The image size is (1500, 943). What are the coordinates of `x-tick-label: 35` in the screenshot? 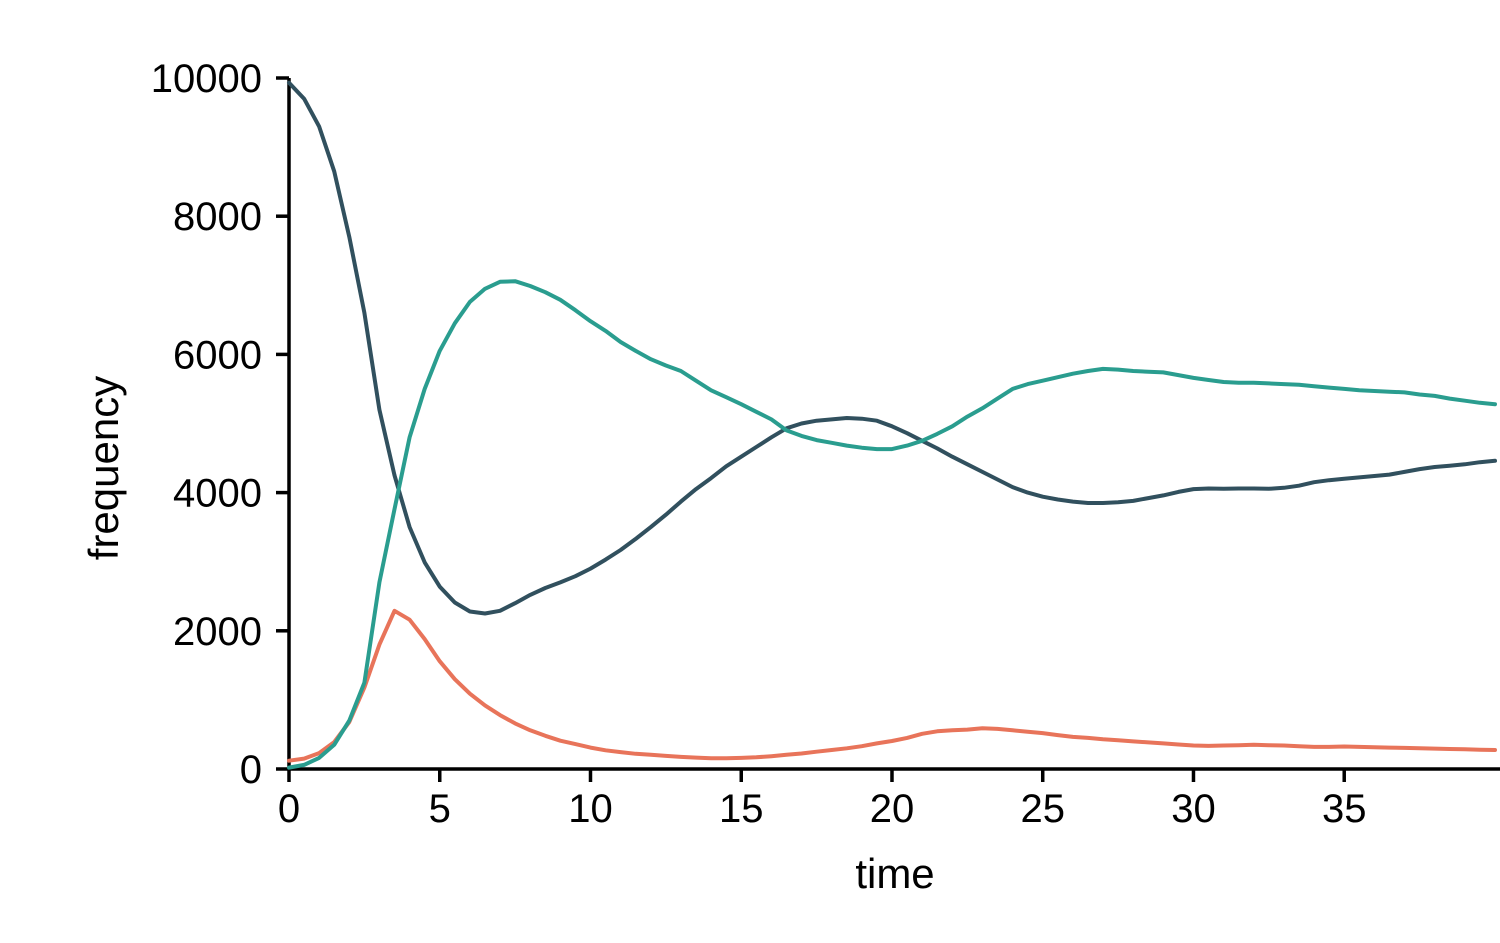 It's located at (1344, 809).